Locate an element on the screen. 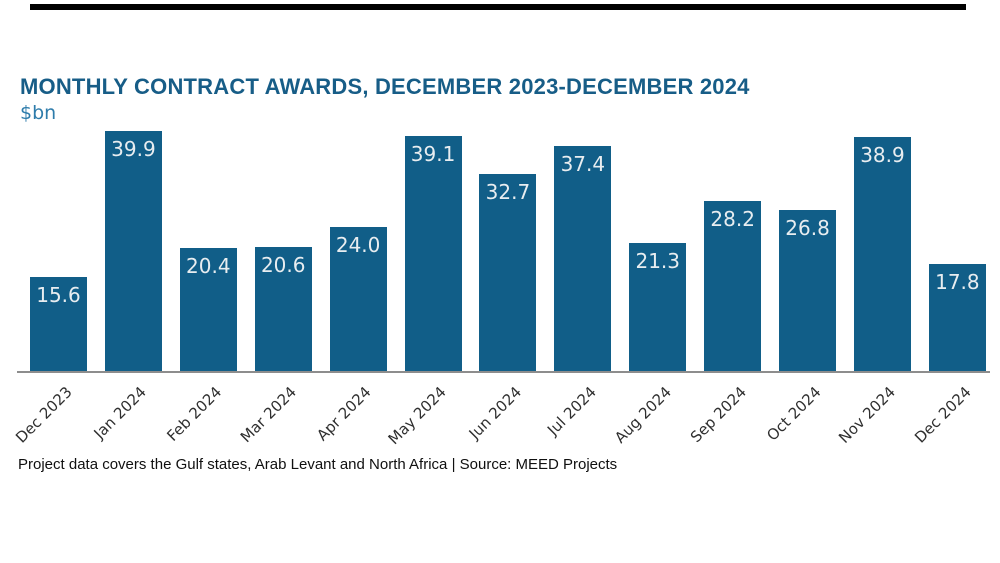 The image size is (1000, 563). bar-value-label: 24.0 is located at coordinates (358, 245).